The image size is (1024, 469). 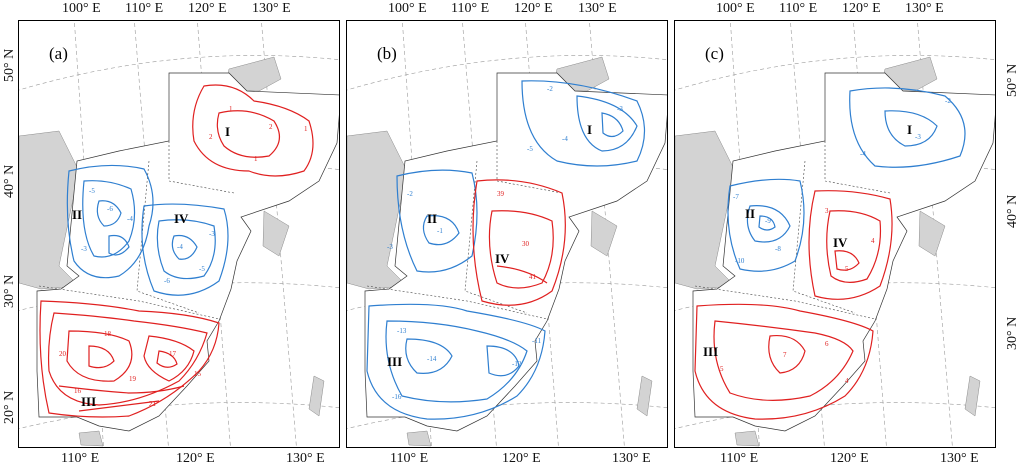 What do you see at coordinates (81, 8) in the screenshot?
I see `lon-tick-top-a1: 100° E` at bounding box center [81, 8].